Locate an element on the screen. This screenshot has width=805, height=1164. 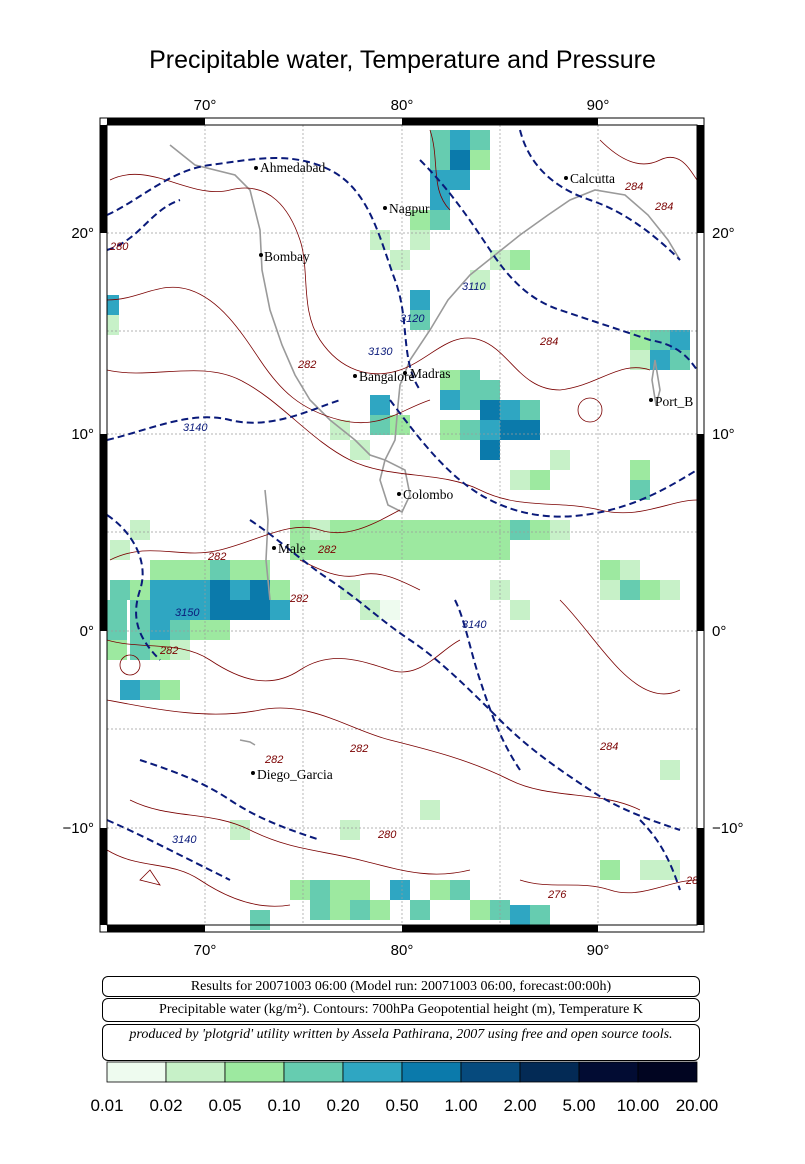
city-label: Nagpur is located at coordinates (409, 208).